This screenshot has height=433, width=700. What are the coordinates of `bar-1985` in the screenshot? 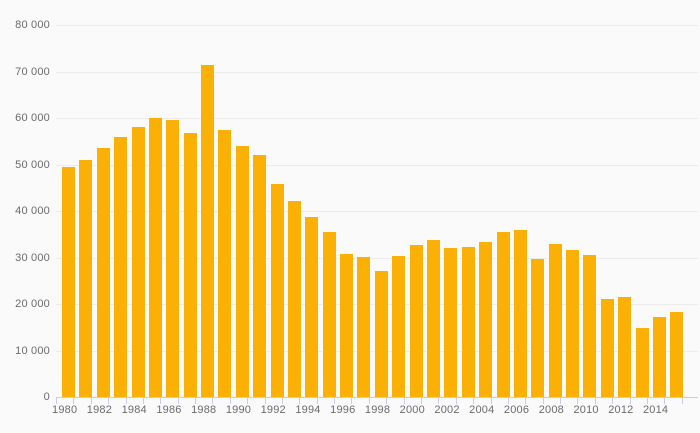 It's located at (155, 257).